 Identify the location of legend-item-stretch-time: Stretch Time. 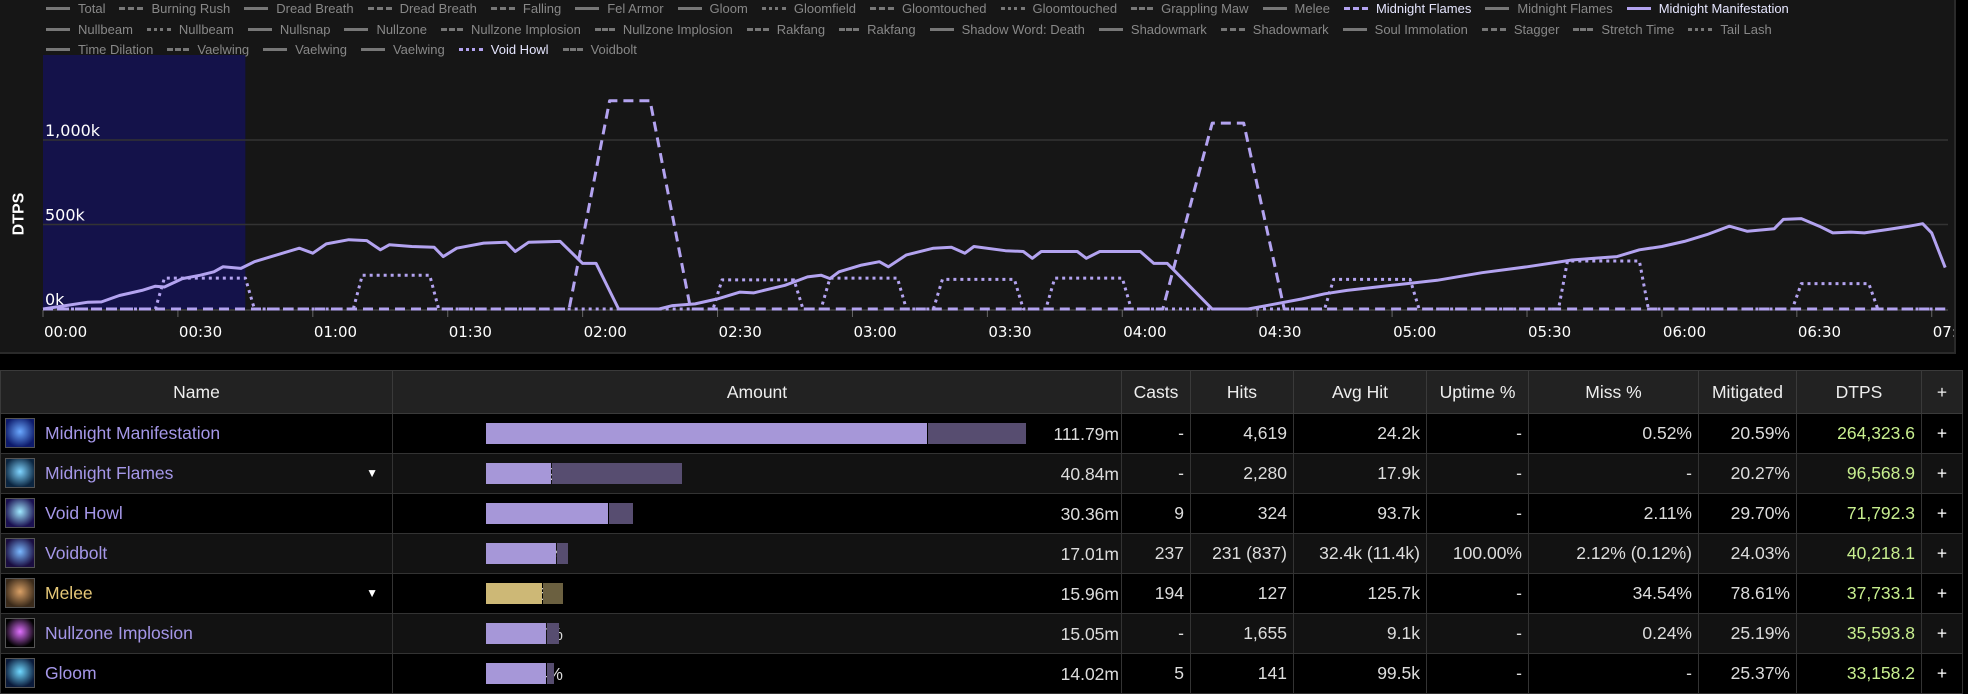
(1623, 29).